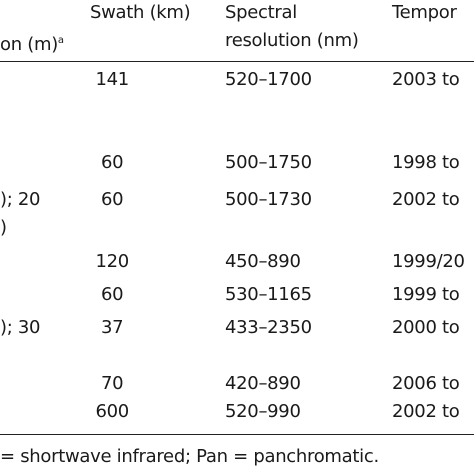 The image size is (474, 474). Describe the element at coordinates (268, 327) in the screenshot. I see `cell-spectral: 433–2350` at that location.